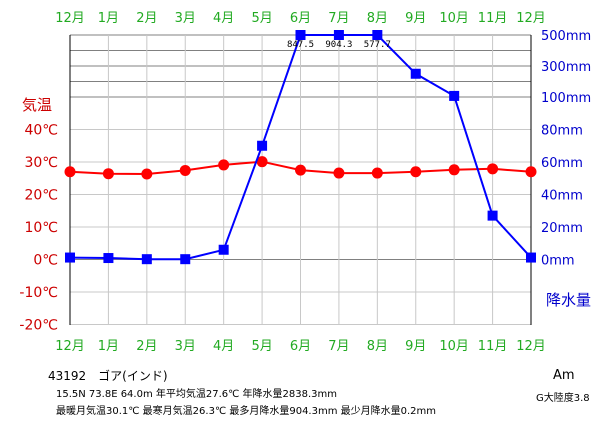 Image resolution: width=611 pixels, height=425 pixels. What do you see at coordinates (223, 346) in the screenshot?
I see `month-label-bottom: 4月` at bounding box center [223, 346].